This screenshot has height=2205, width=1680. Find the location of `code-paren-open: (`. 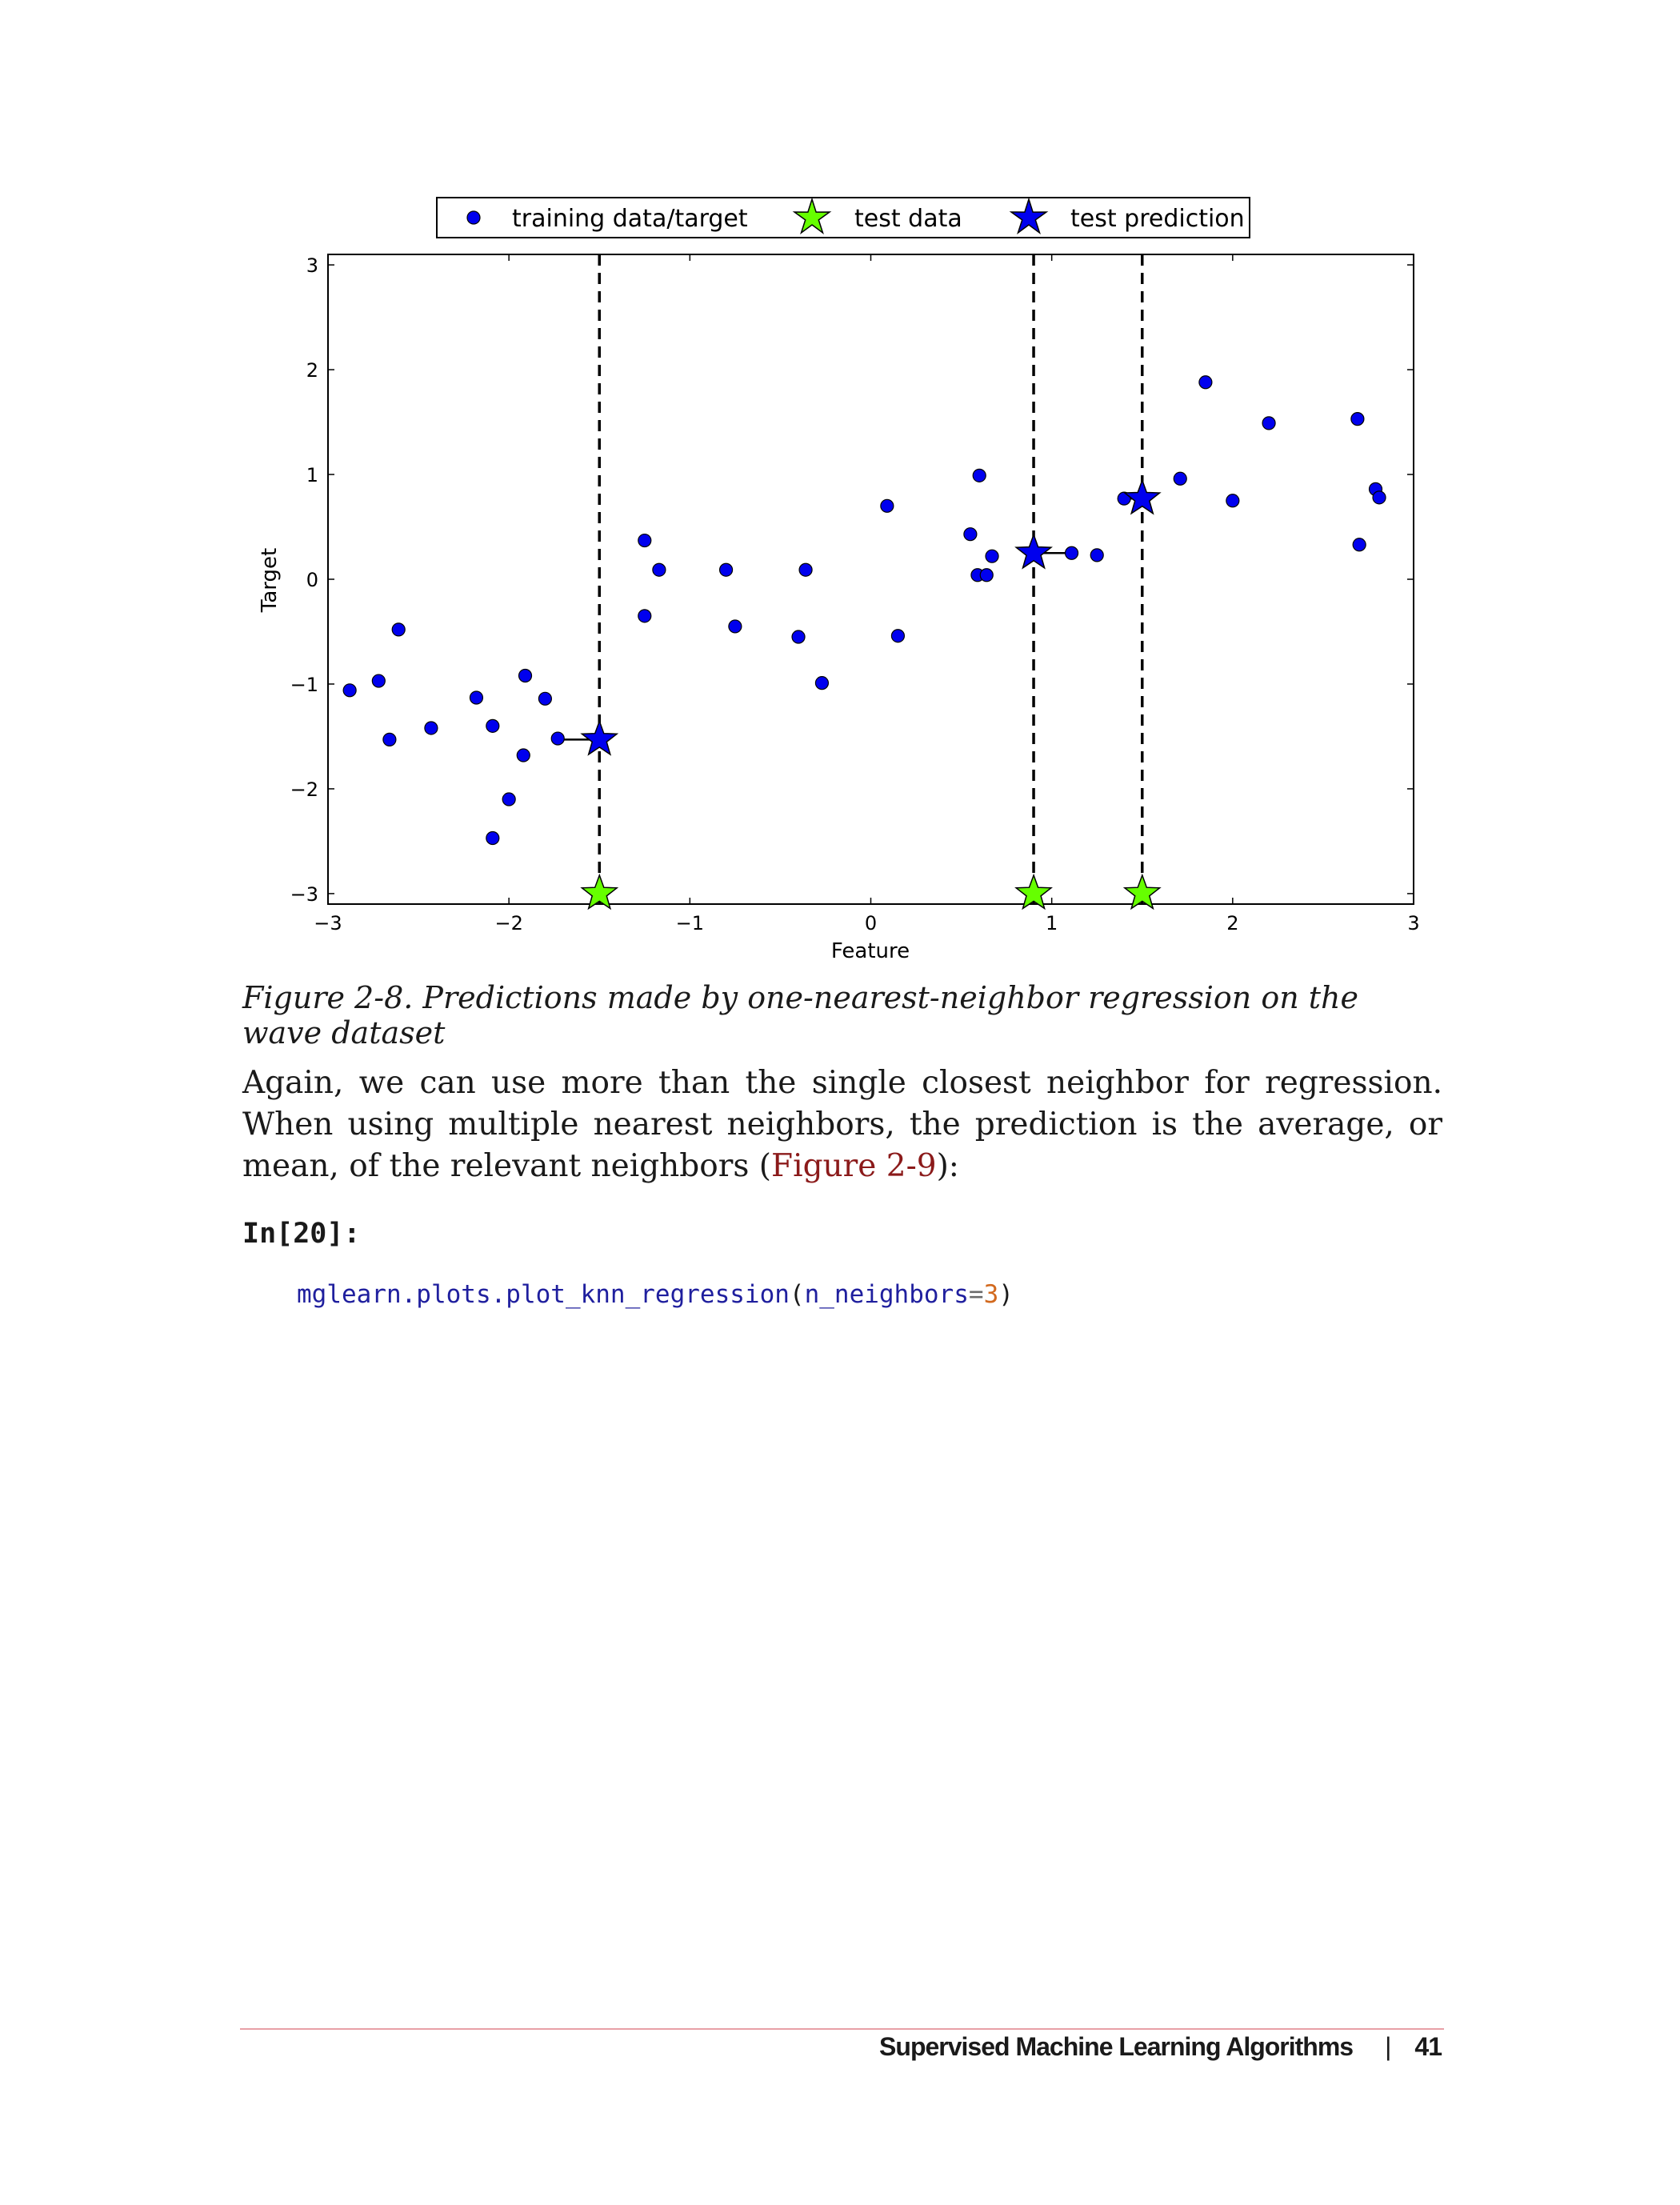

code-paren-open: ( is located at coordinates (797, 1294).